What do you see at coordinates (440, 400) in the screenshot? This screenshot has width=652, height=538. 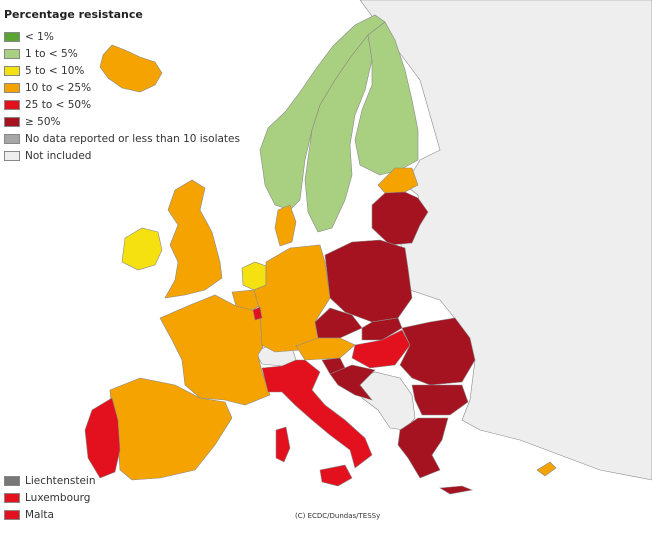 I see `map-bulgaria` at bounding box center [440, 400].